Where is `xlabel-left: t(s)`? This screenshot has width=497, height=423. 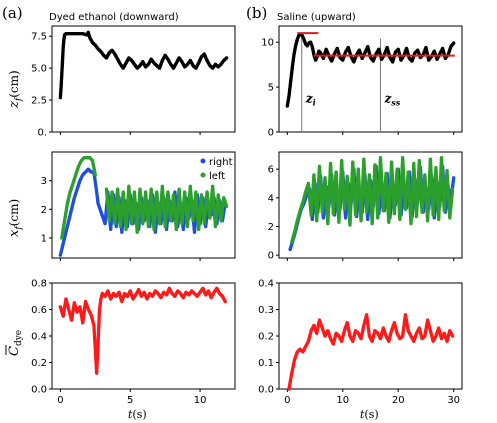 xlabel-left: t(s) is located at coordinates (137, 414).